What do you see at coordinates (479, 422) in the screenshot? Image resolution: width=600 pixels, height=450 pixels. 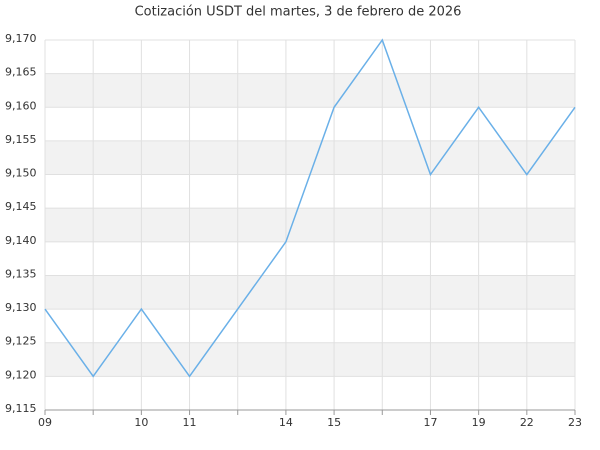 I see `x-tick-label: 19` at bounding box center [479, 422].